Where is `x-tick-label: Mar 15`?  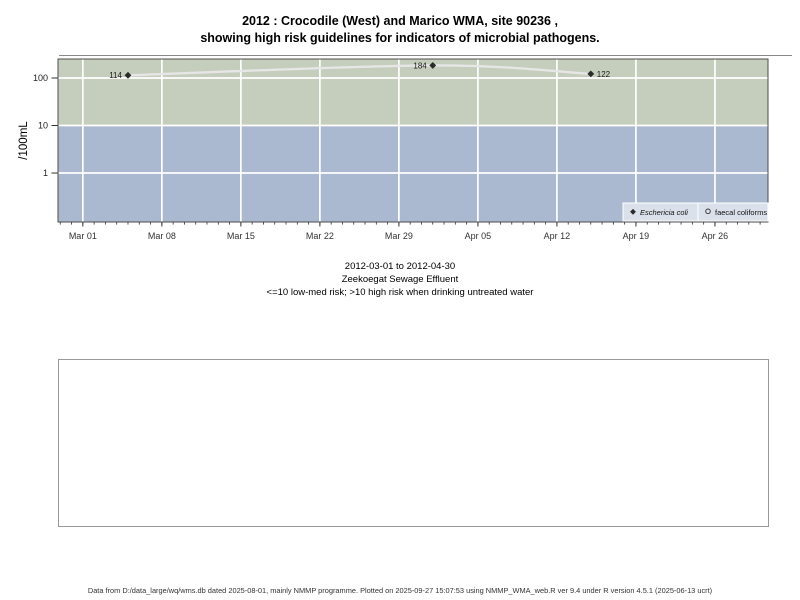 x-tick-label: Mar 15 is located at coordinates (241, 236).